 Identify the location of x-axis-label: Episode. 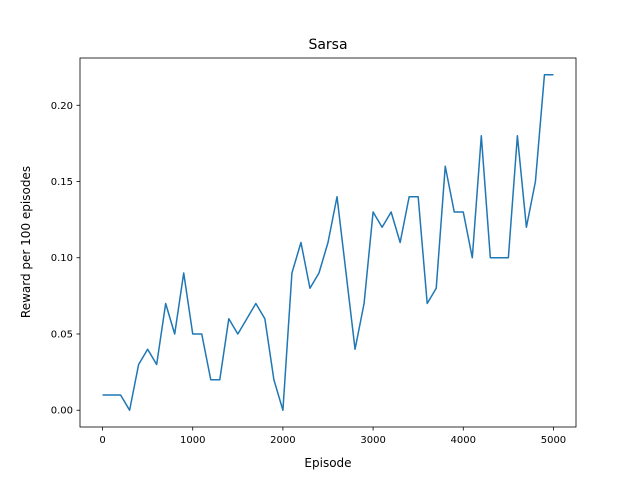
(327, 463).